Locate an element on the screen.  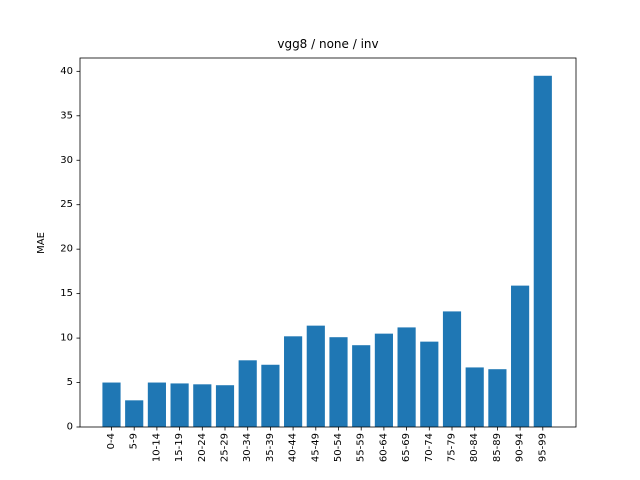
y-tick-label: 40 is located at coordinates (66, 71).